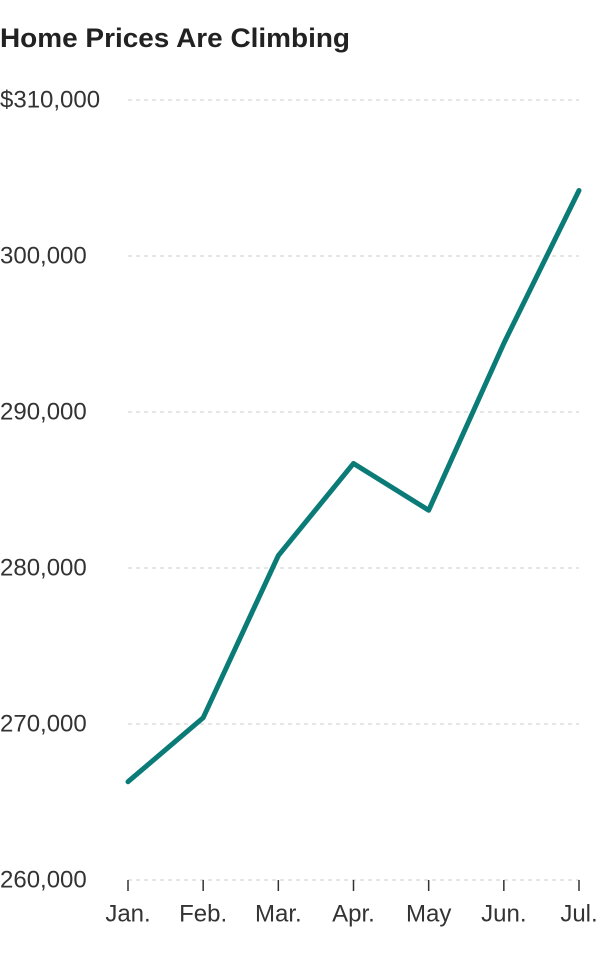 The width and height of the screenshot is (600, 960). Describe the element at coordinates (43, 723) in the screenshot. I see `y-tick-label: 270,000` at that location.